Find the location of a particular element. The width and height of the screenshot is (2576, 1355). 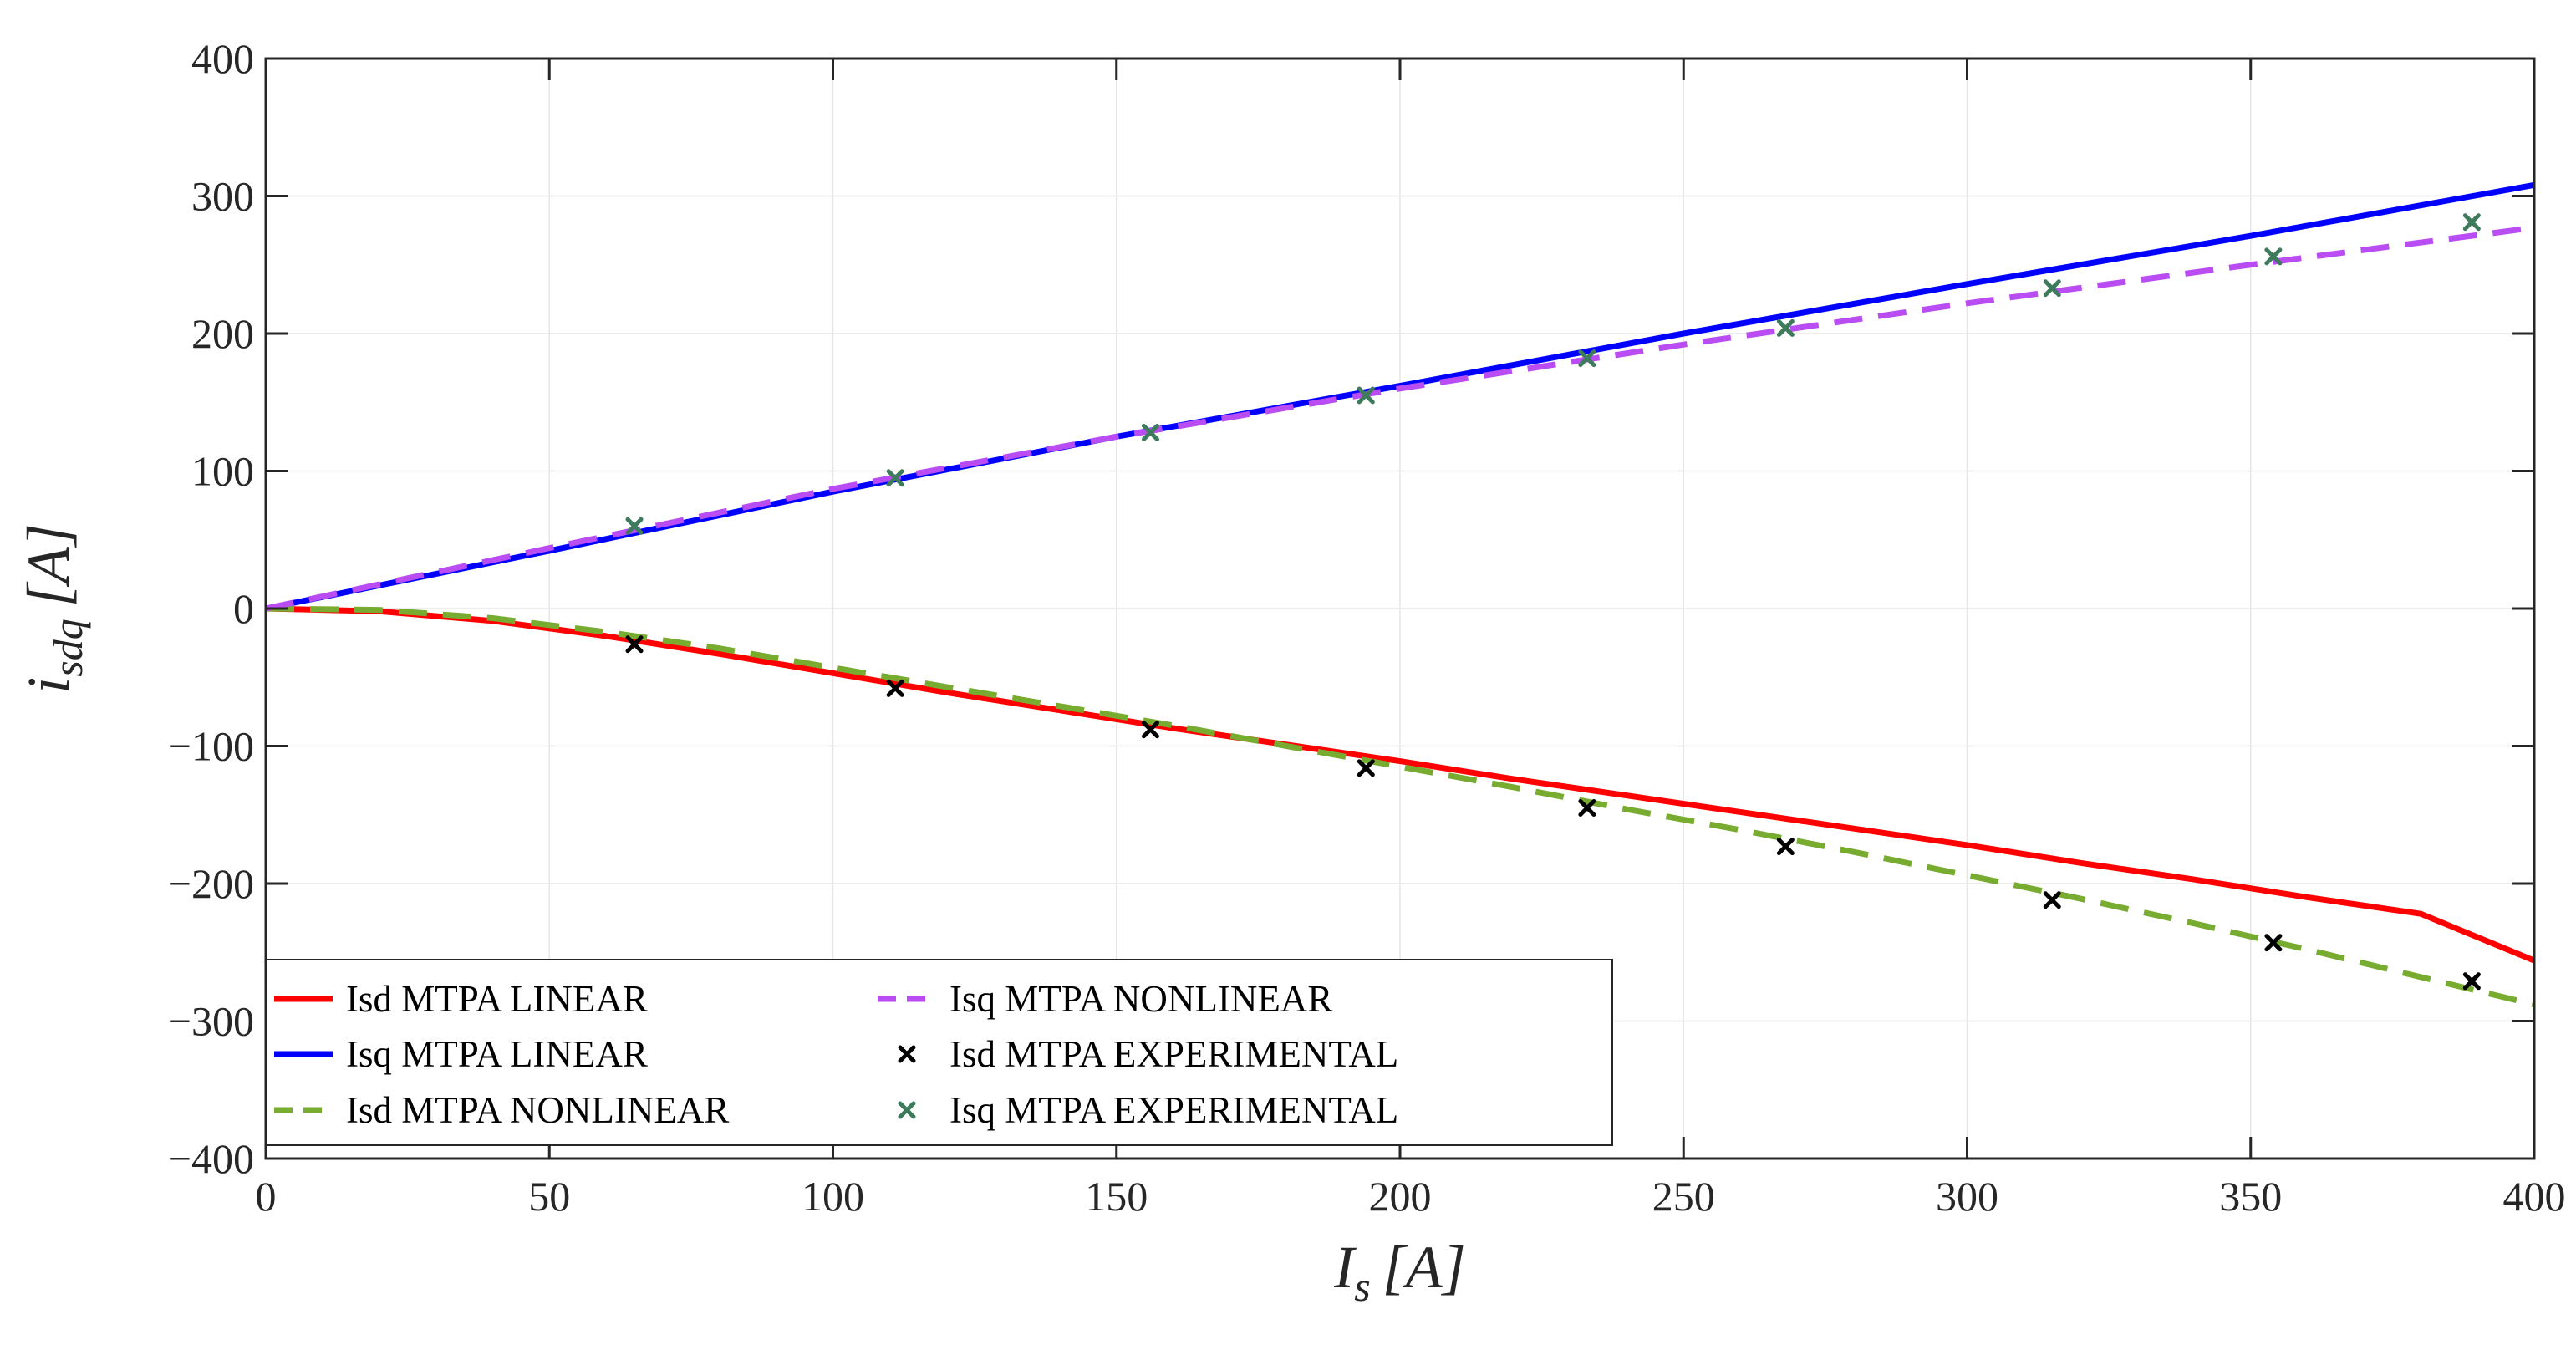

y-axis-label-sub: sdq is located at coordinates (67, 647).